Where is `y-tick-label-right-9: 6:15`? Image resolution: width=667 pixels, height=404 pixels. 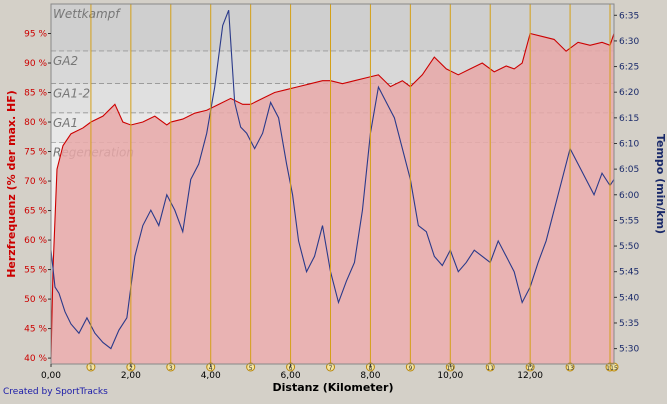 y-tick-label-right-9: 6:15 is located at coordinates (629, 119).